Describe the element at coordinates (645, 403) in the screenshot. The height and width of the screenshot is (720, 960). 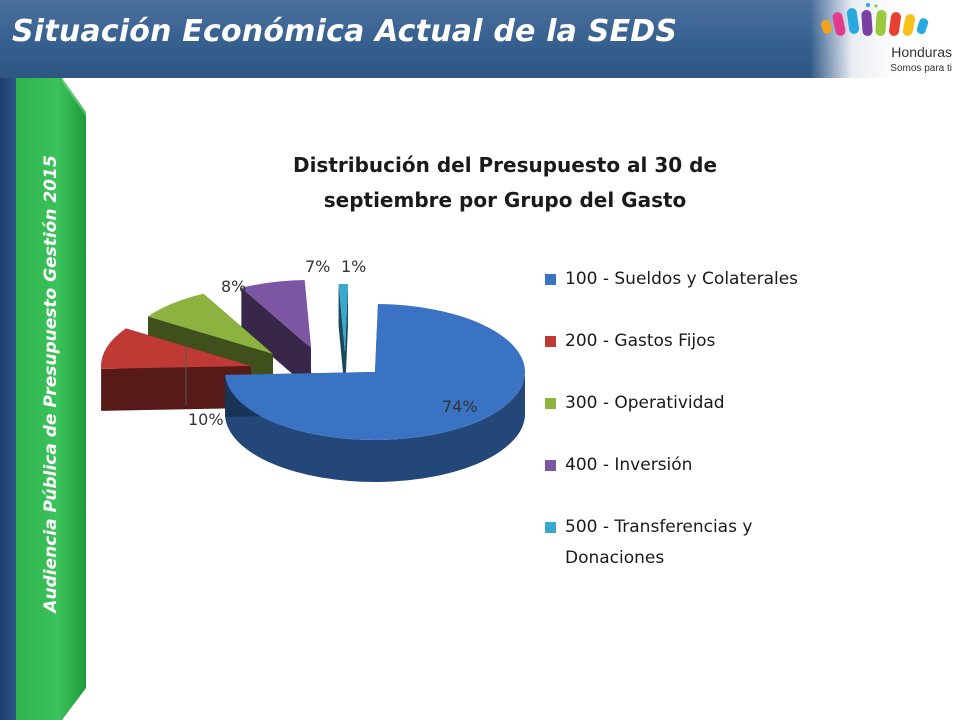
I see `legend-label-3-line-1: 300 - Operatividad` at that location.